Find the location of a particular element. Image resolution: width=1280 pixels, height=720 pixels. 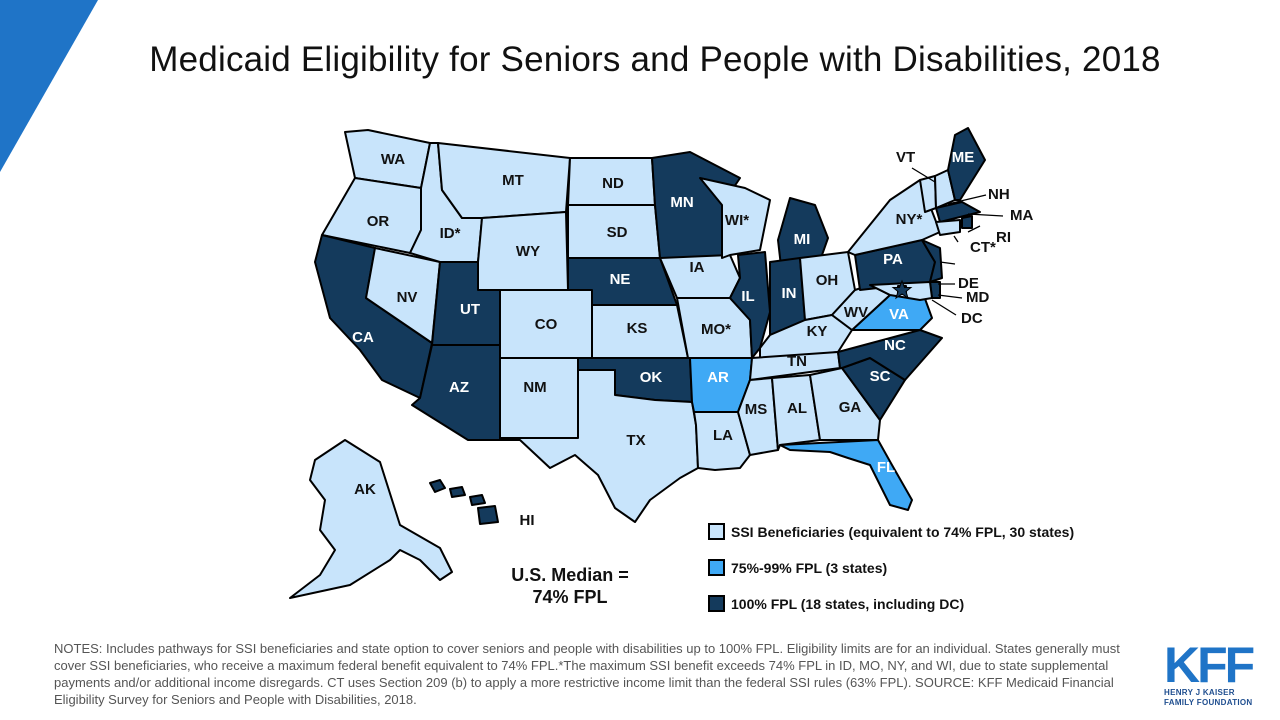

kff-logo: KFF HENRY J KAISER FAMILY FOUNDATION is located at coordinates (1214, 672).